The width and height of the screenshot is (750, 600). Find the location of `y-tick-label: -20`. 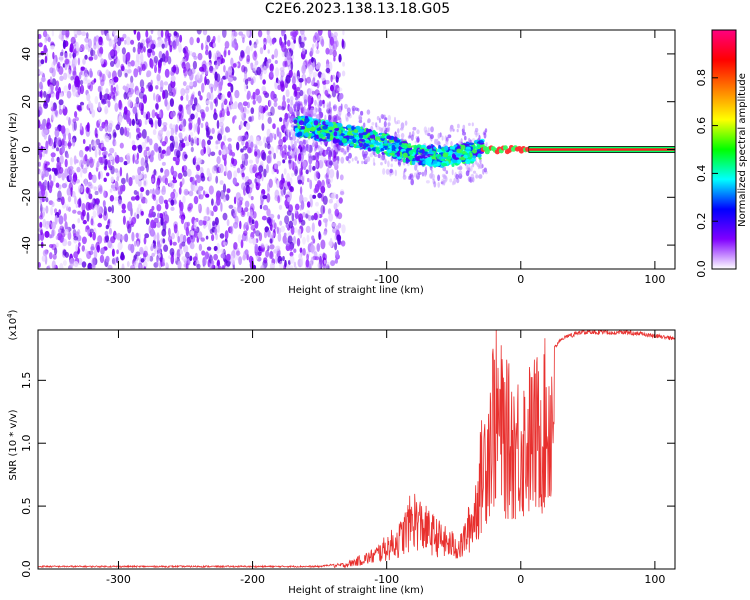

y-tick-label: -20 is located at coordinates (26, 197).